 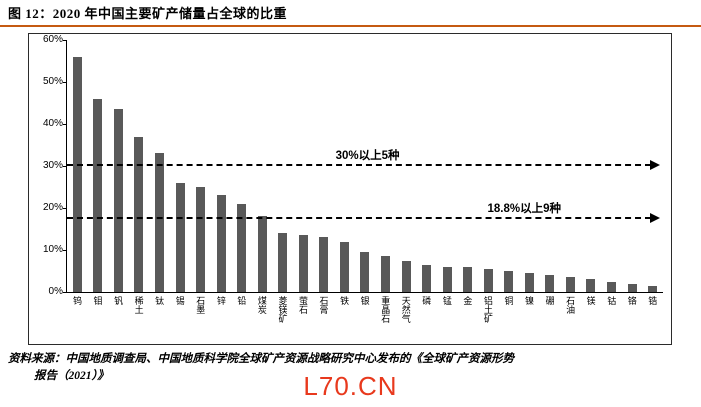 I want to click on x-axis-label-text: 钴, so click(x=611, y=300).